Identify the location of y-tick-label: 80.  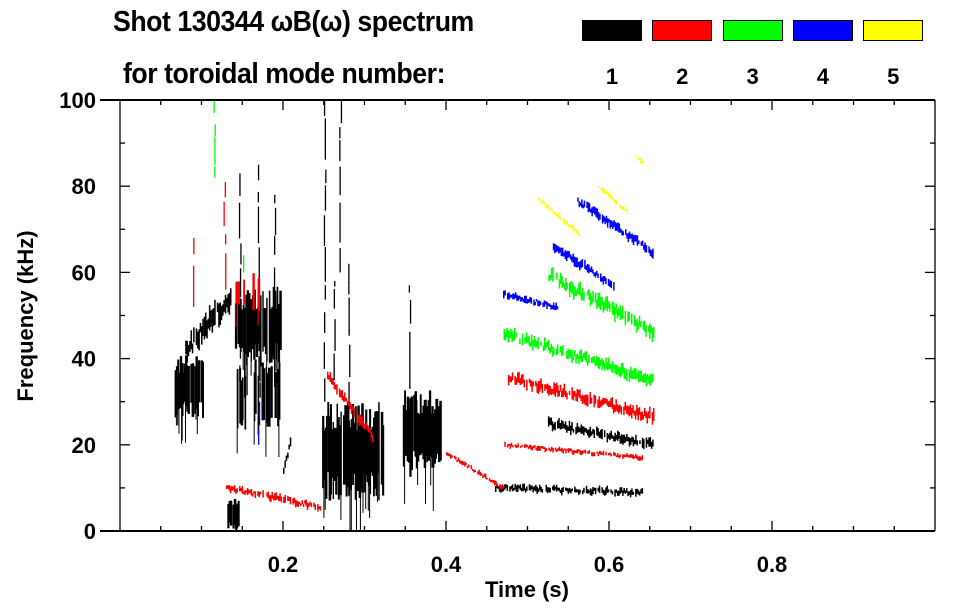
(84, 186).